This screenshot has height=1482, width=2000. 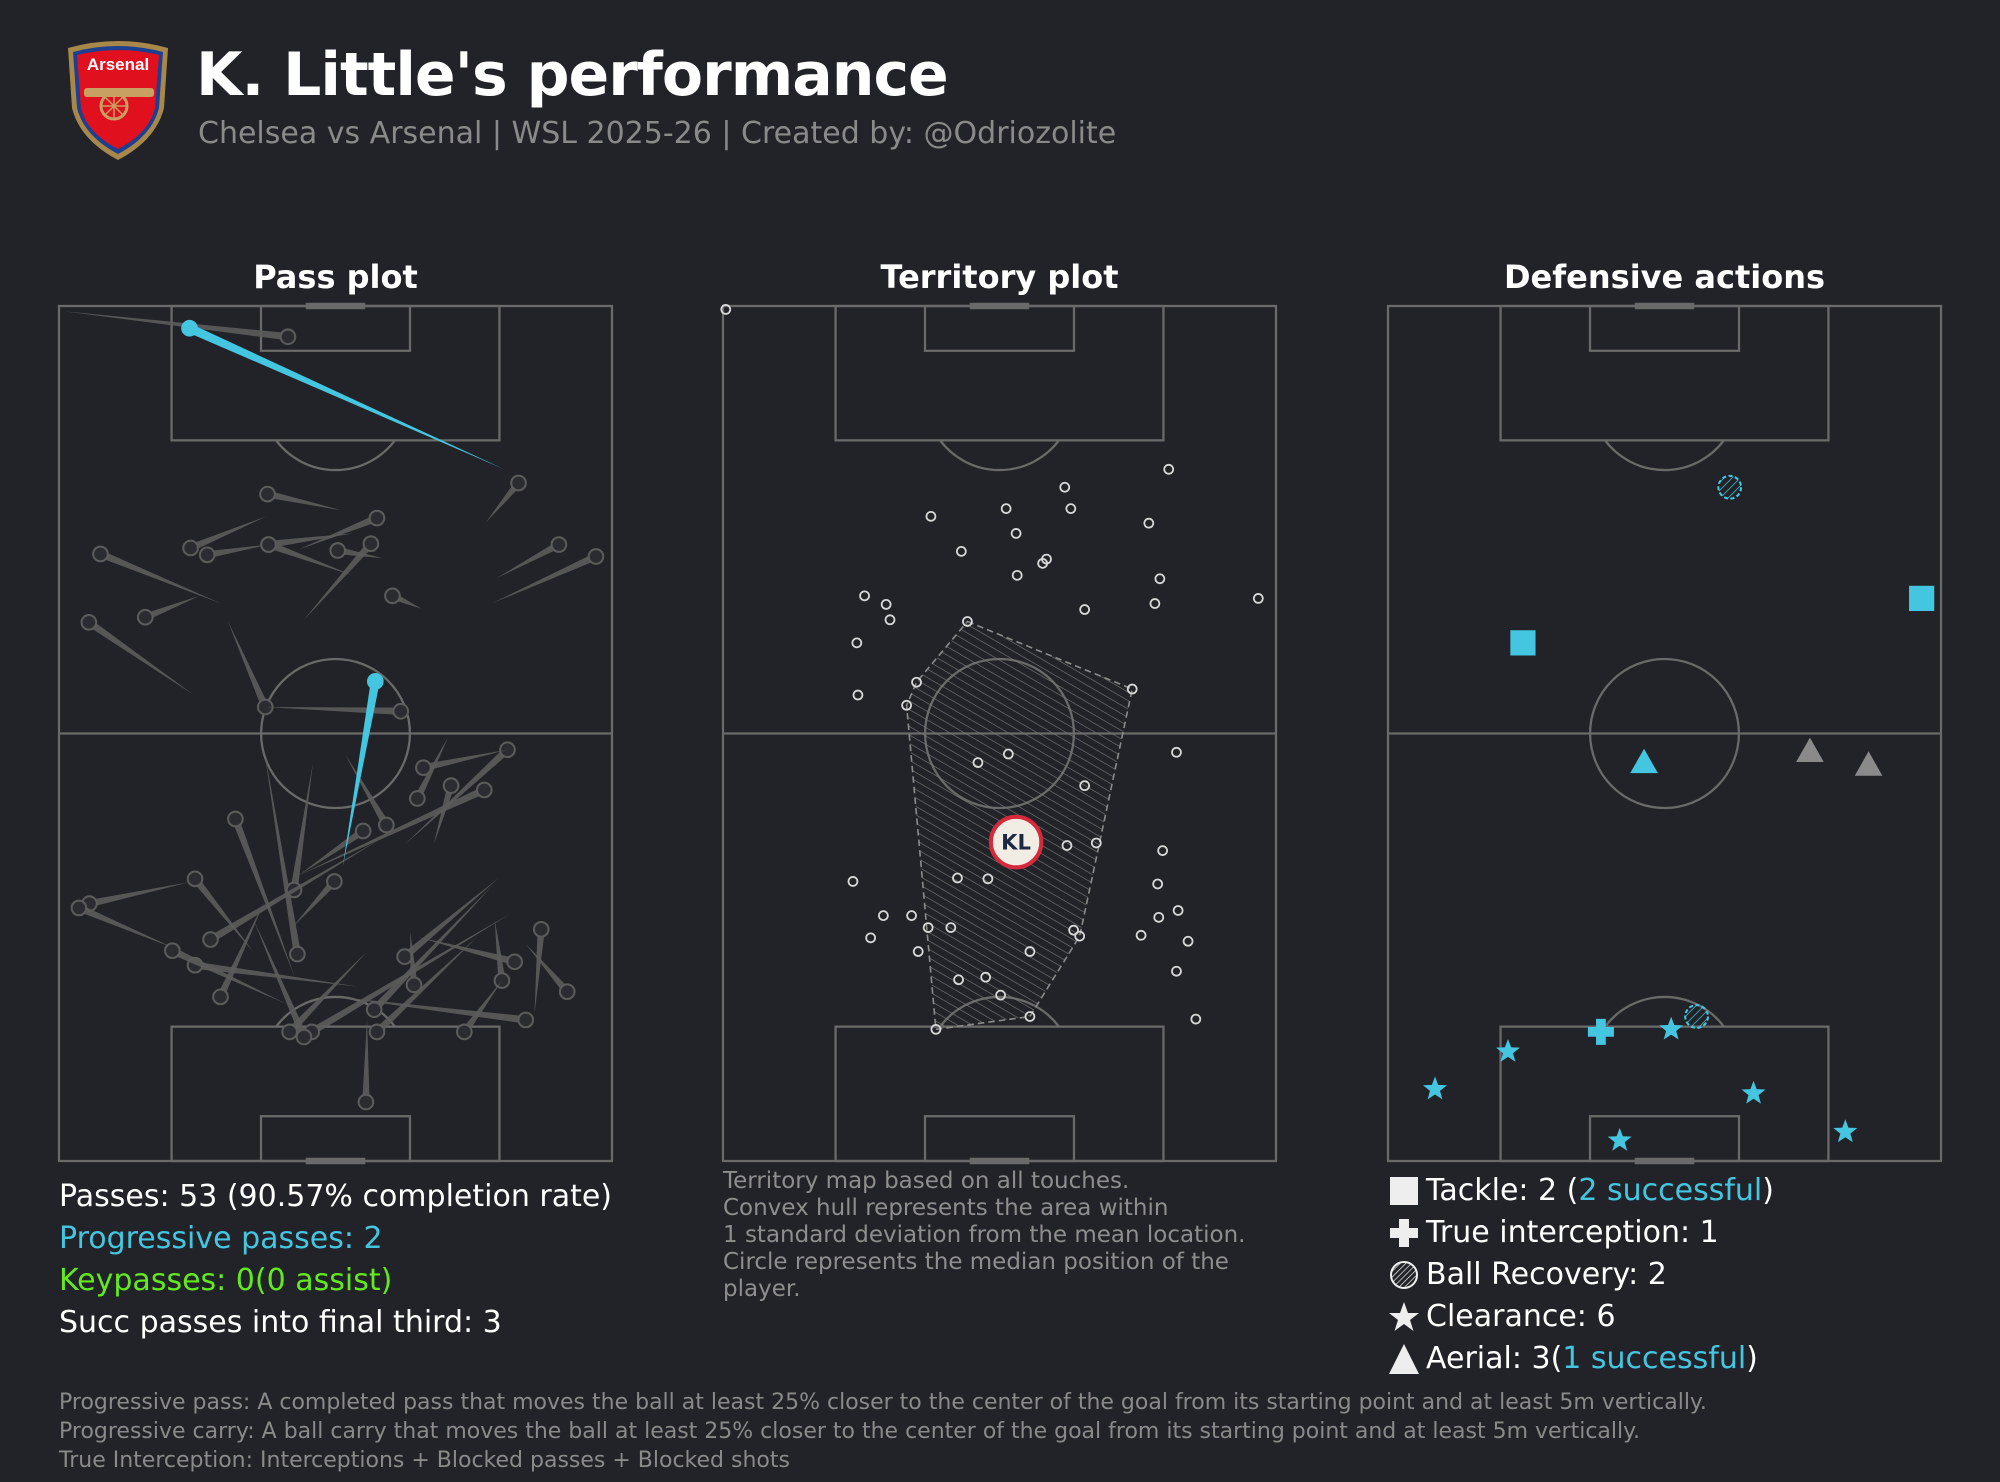 I want to click on legend-success: 2 successful, so click(x=1670, y=1190).